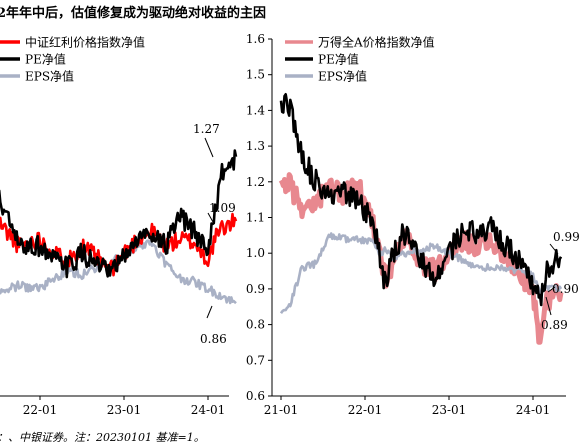 Image resolution: width=580 pixels, height=447 pixels. I want to click on y-tick-label: 1.5, so click(255, 75).